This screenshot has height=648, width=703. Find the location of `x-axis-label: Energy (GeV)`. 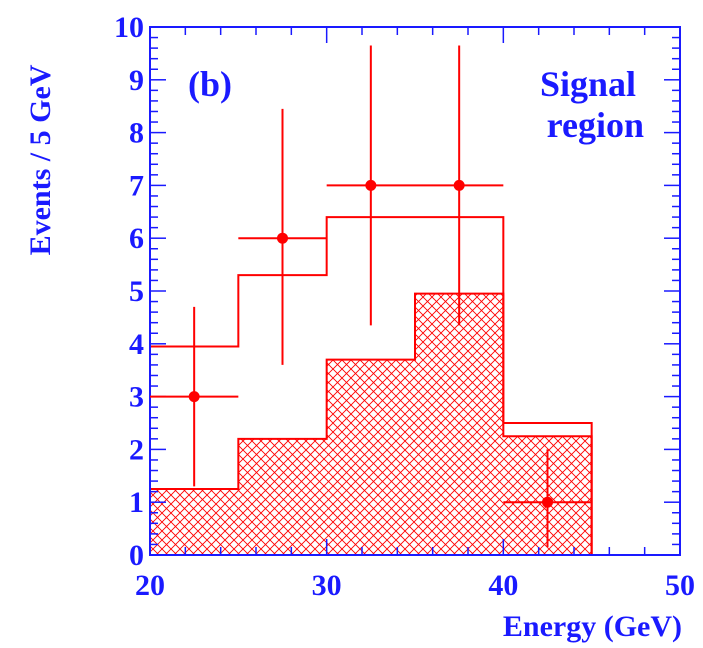

x-axis-label: Energy (GeV) is located at coordinates (592, 626).